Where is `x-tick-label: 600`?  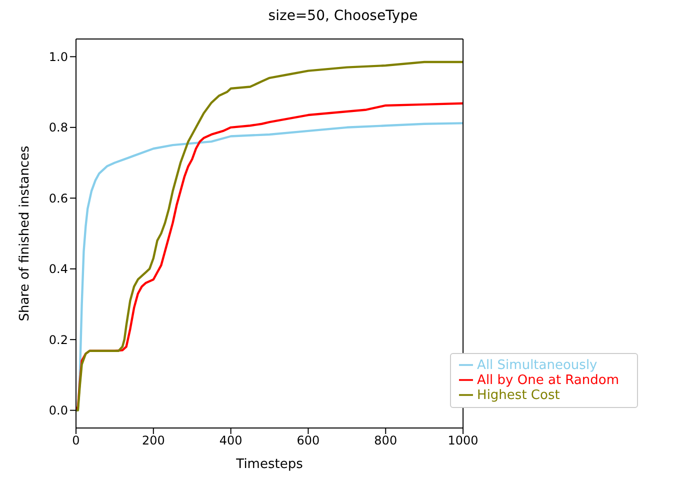
x-tick-label: 600 is located at coordinates (308, 441).